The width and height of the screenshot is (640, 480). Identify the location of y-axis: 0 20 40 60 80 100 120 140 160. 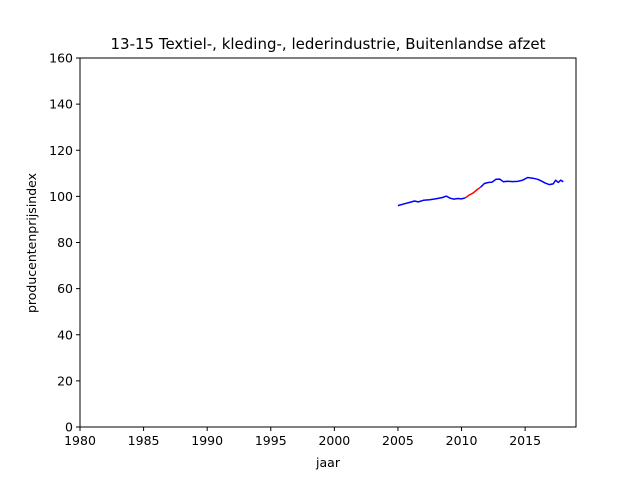
(64, 243).